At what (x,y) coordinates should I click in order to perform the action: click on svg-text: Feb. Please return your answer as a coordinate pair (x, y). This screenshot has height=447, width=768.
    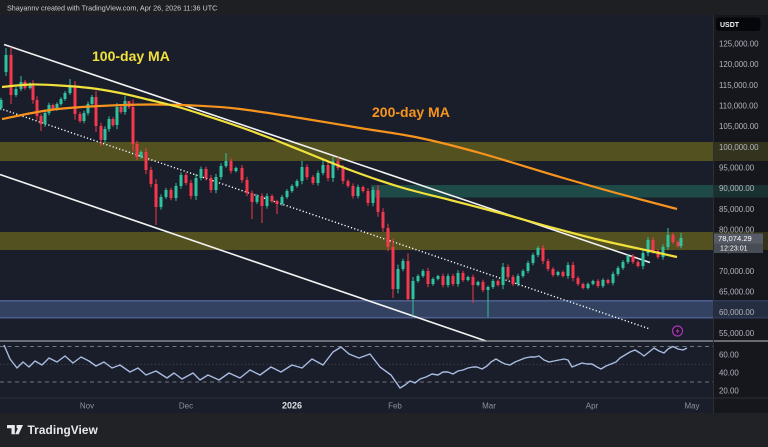
    Looking at the image, I should click on (395, 406).